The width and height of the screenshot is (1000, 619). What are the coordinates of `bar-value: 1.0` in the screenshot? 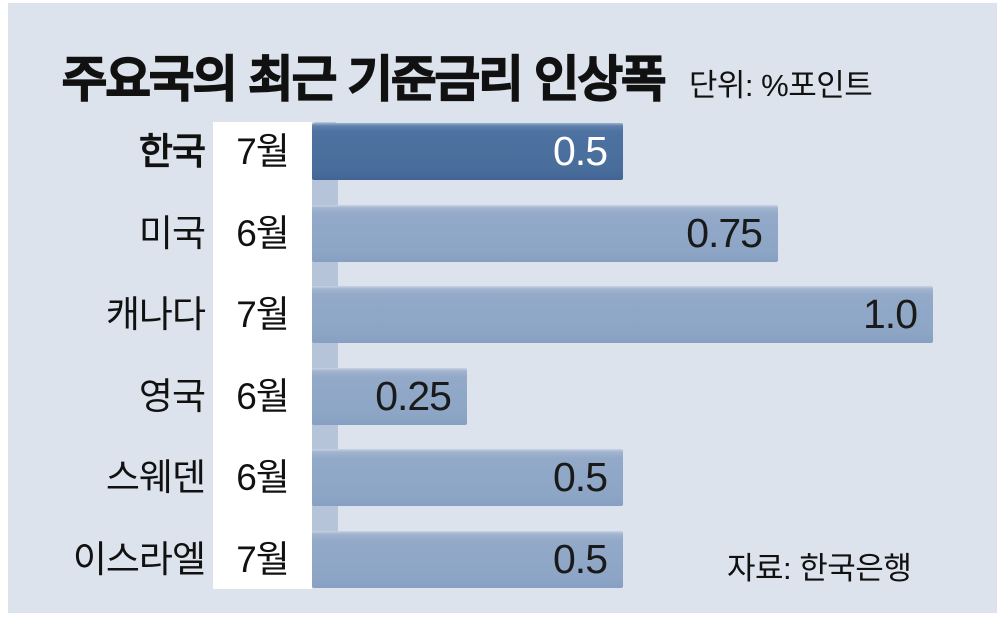 It's located at (890, 314).